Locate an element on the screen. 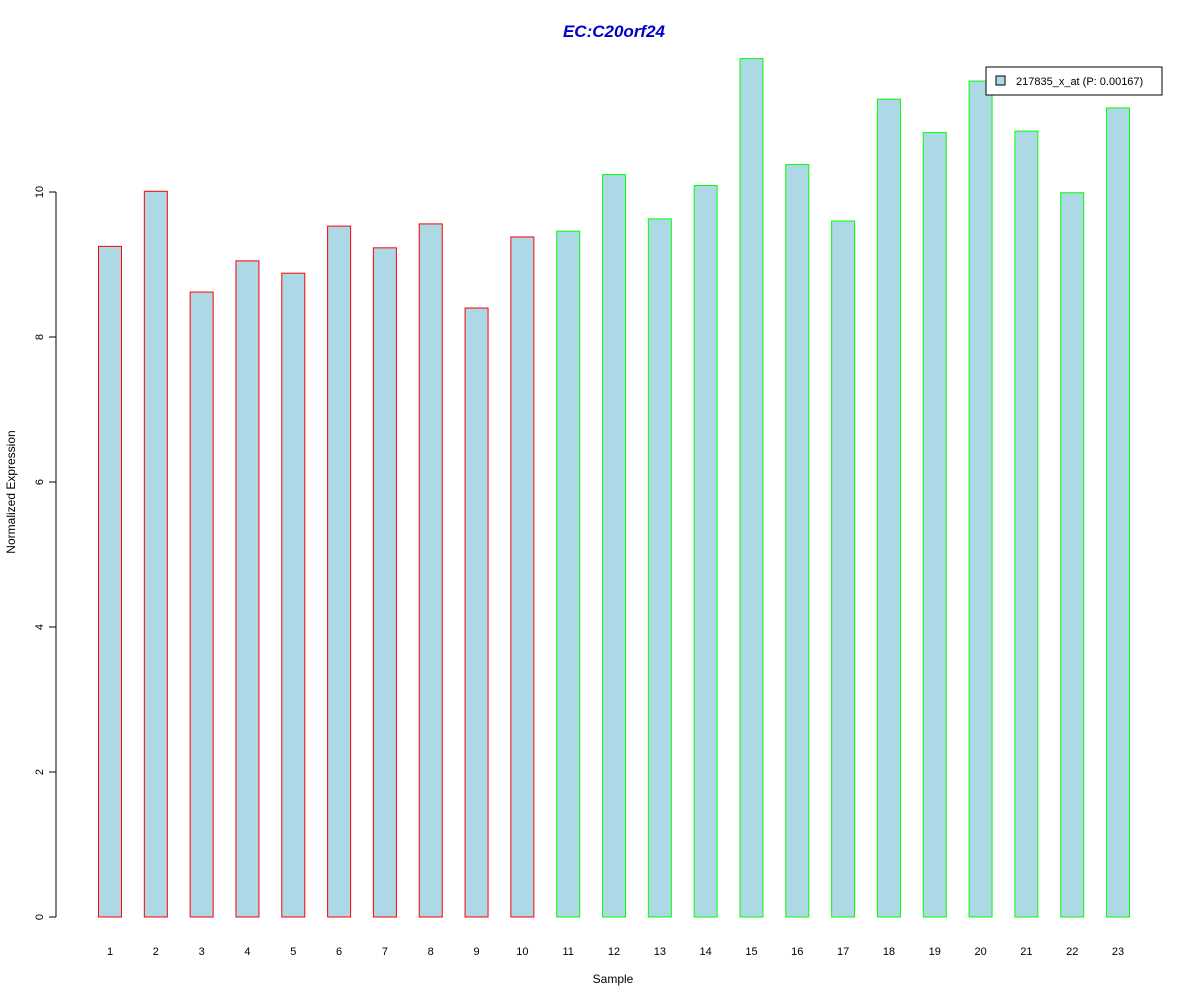 This screenshot has height=1000, width=1200. x-tick-label: 23 is located at coordinates (1118, 952).